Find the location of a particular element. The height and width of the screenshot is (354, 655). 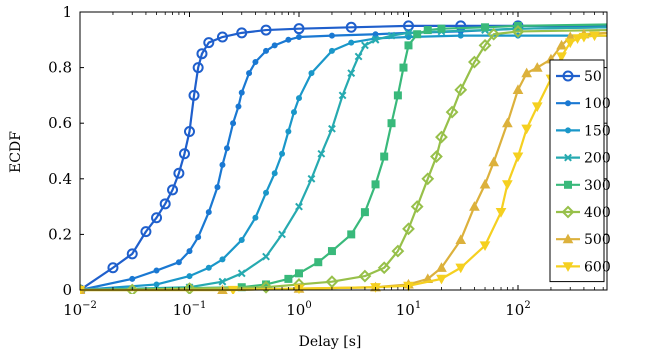

x-tick-exponent: 2 is located at coordinates (527, 305).